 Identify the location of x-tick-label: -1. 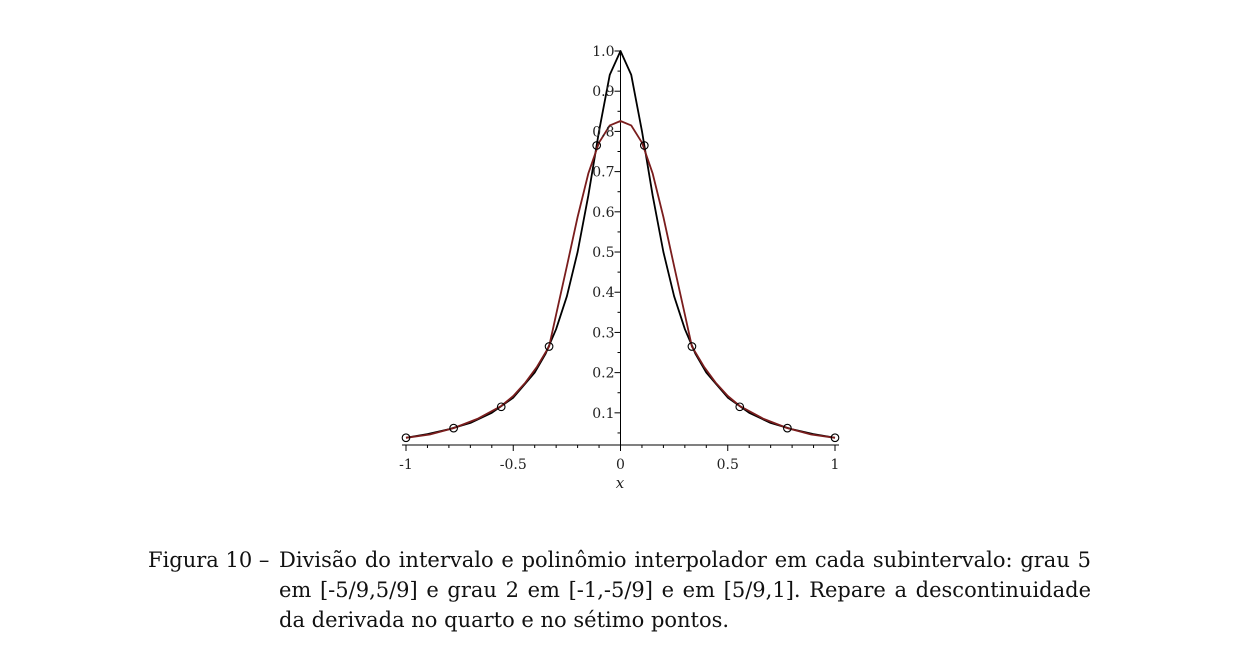
(406, 465).